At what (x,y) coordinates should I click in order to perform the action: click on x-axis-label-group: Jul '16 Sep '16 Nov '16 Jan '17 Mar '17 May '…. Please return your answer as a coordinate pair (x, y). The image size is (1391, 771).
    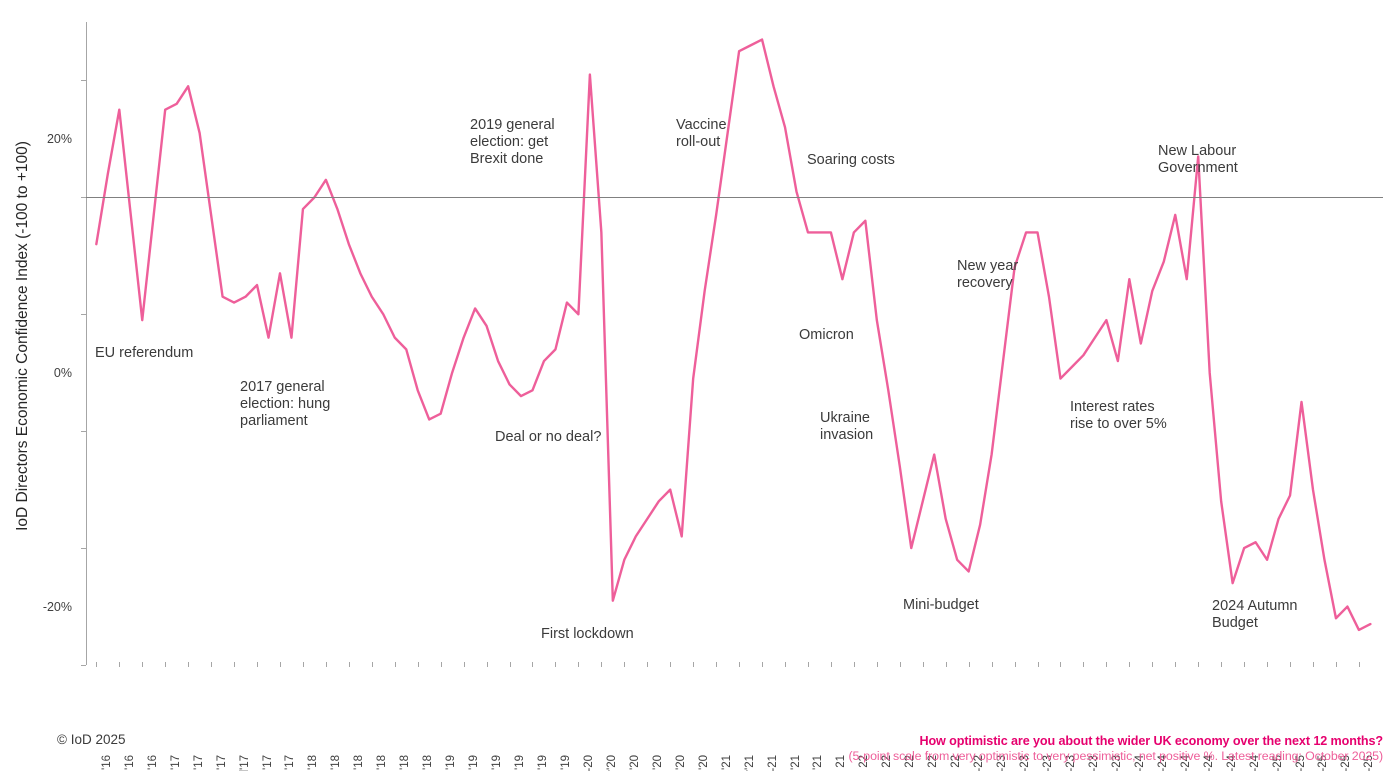
    Looking at the image, I should click on (734, 716).